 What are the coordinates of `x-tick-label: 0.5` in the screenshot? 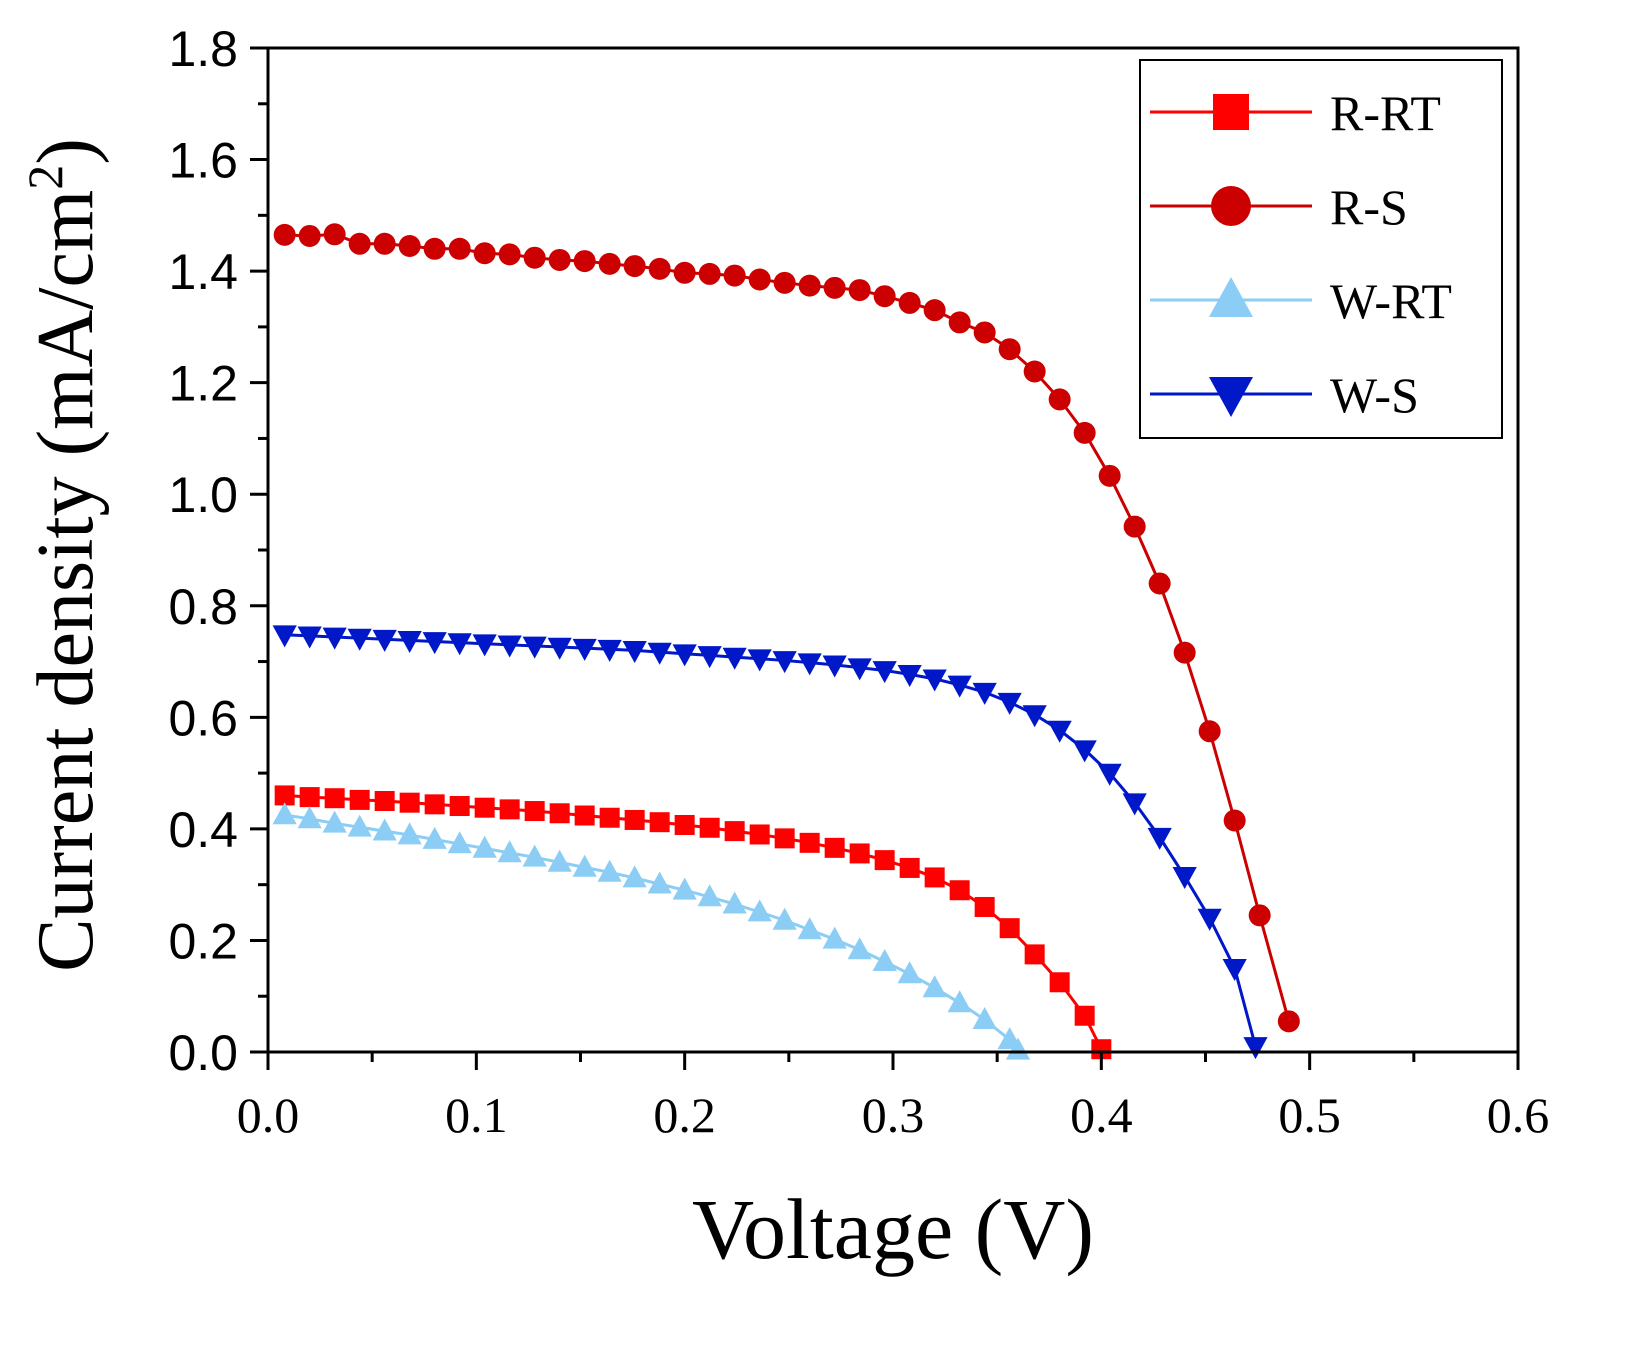 It's located at (1309, 1115).